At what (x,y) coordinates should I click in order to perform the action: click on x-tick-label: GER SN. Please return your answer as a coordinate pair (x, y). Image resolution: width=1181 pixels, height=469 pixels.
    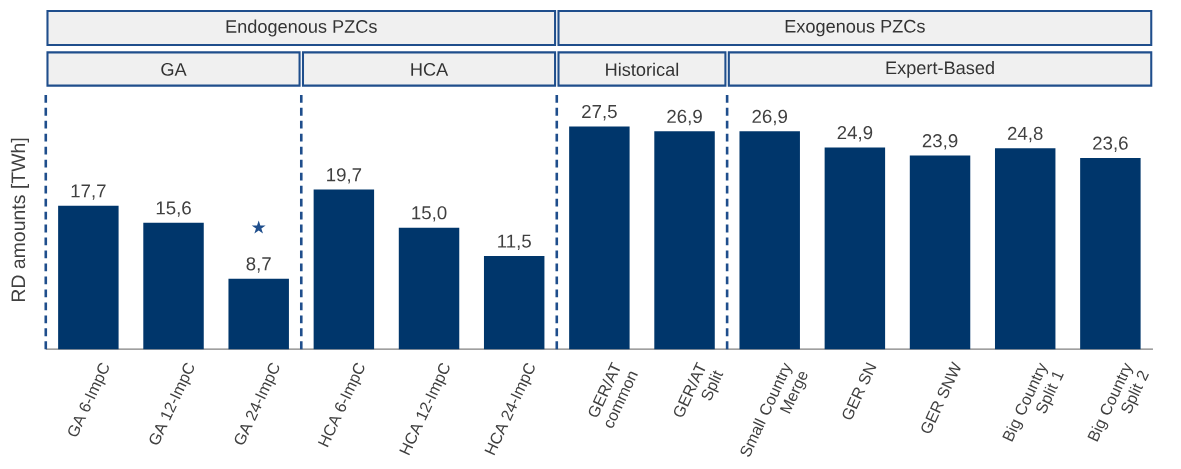
    Looking at the image, I should click on (859, 391).